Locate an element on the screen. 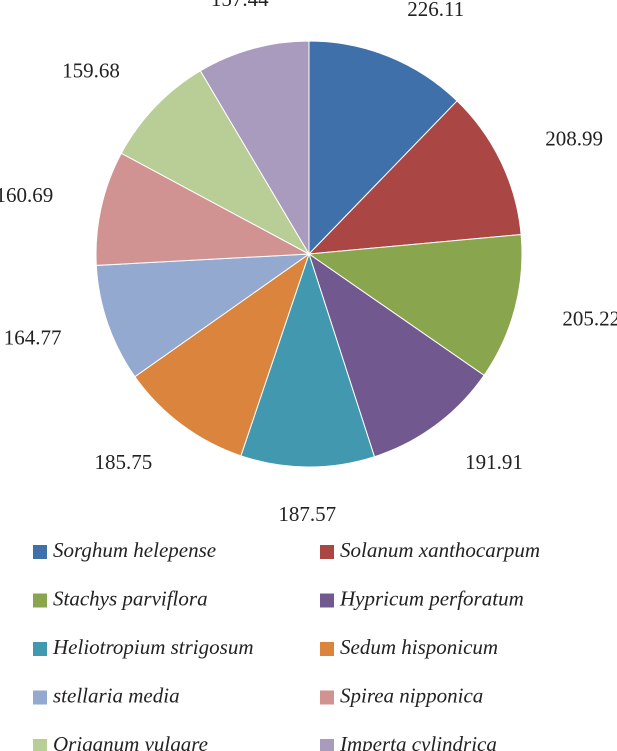 The width and height of the screenshot is (617, 751). data-label: 185.75 is located at coordinates (124, 462).